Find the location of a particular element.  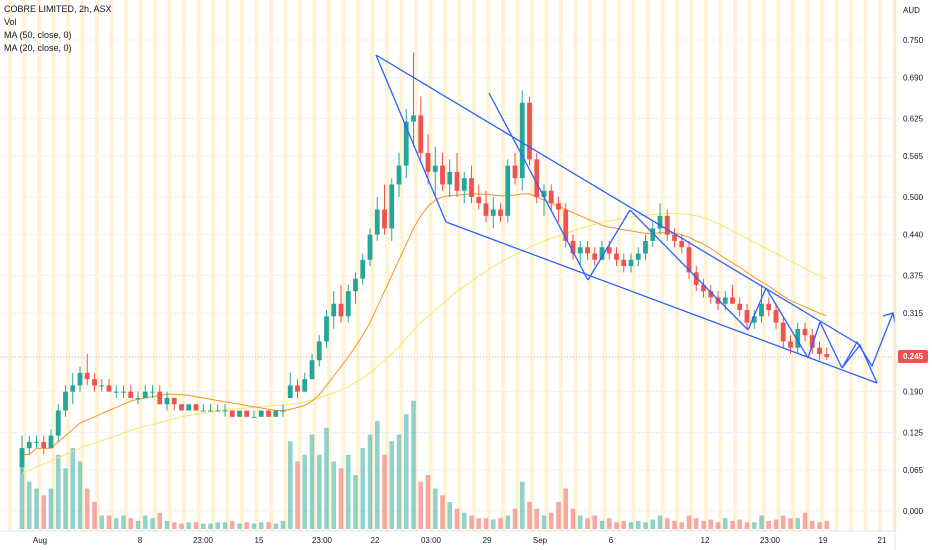

price-tick-label: 0.440 is located at coordinates (913, 235).